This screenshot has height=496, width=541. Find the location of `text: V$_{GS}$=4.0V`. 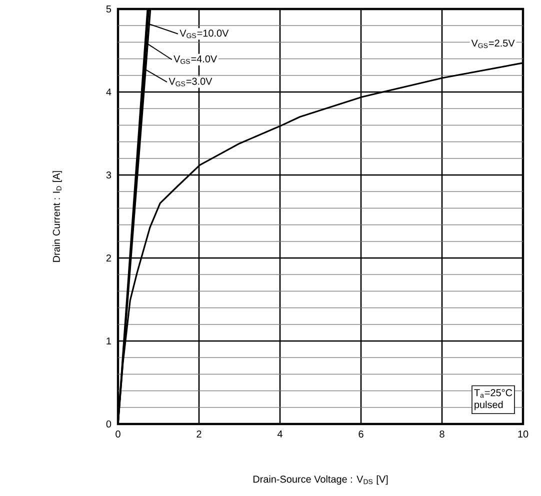

text: V$_{GS}$=4.0V is located at coordinates (196, 59).